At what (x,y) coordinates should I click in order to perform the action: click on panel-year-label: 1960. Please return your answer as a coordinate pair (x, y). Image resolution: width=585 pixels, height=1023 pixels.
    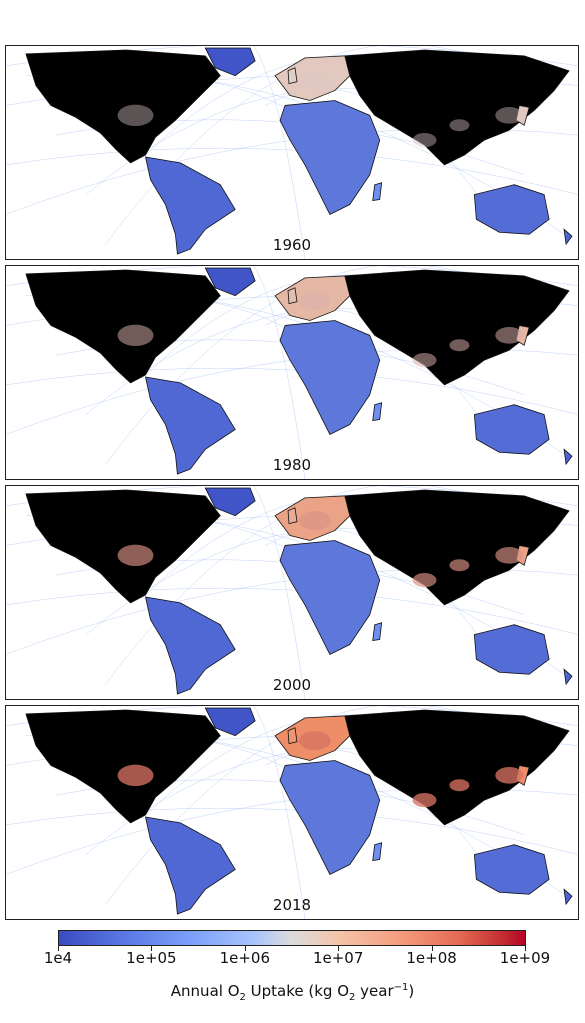
    Looking at the image, I should click on (292, 245).